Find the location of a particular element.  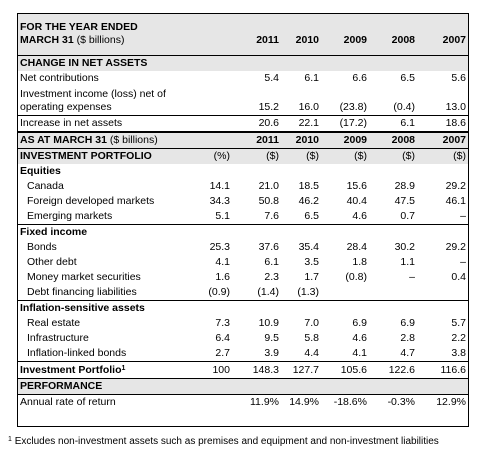

value-cell: 18.6 is located at coordinates (443, 123).